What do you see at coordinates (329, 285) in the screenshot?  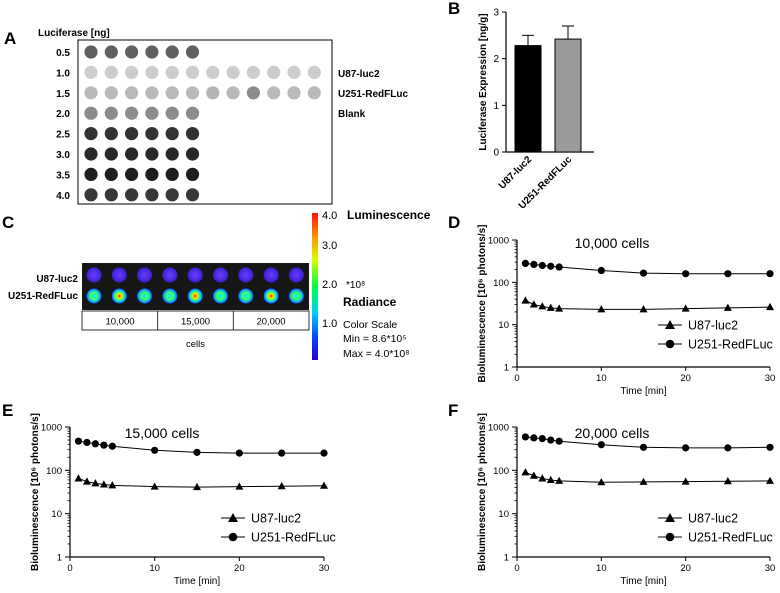 I see `colorbar-tick-2: 2.0` at bounding box center [329, 285].